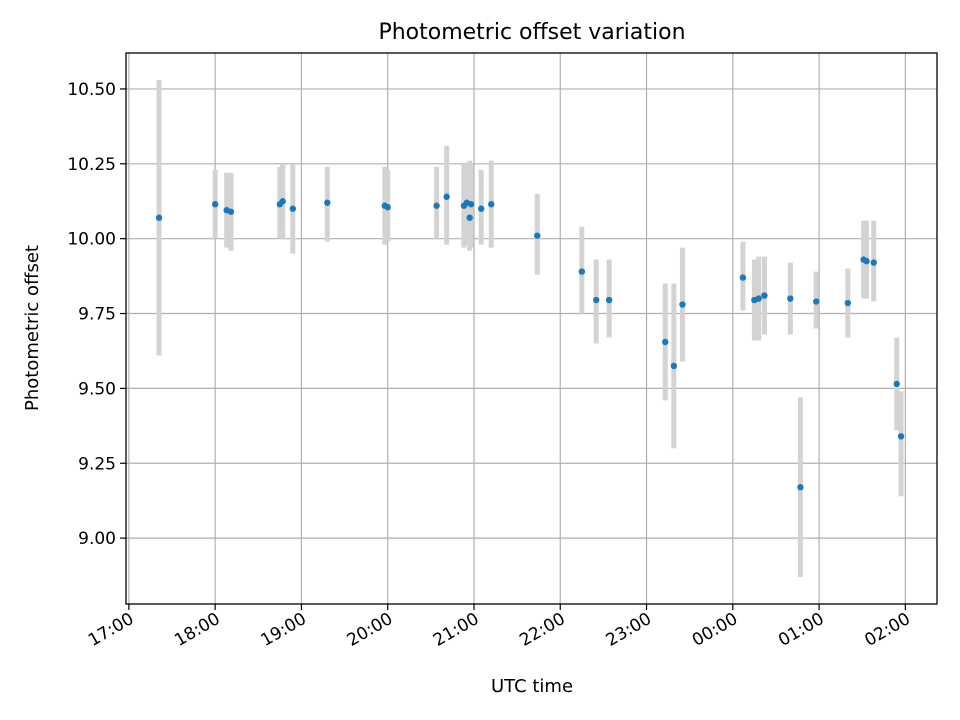  What do you see at coordinates (32, 328) in the screenshot?
I see `y-axis-label: Photometric offset` at bounding box center [32, 328].